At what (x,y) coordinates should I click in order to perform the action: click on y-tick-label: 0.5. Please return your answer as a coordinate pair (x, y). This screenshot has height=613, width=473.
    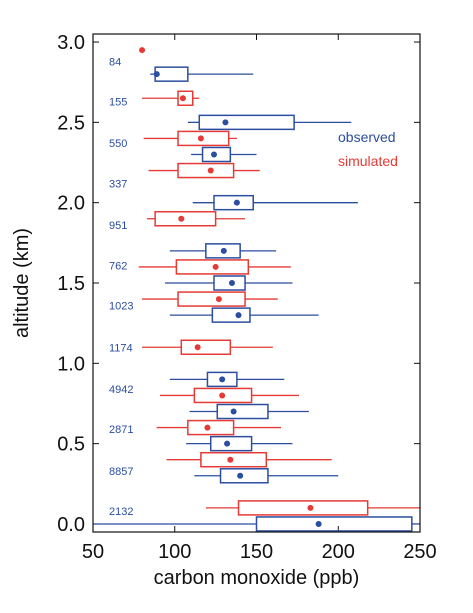
    Looking at the image, I should click on (71, 445).